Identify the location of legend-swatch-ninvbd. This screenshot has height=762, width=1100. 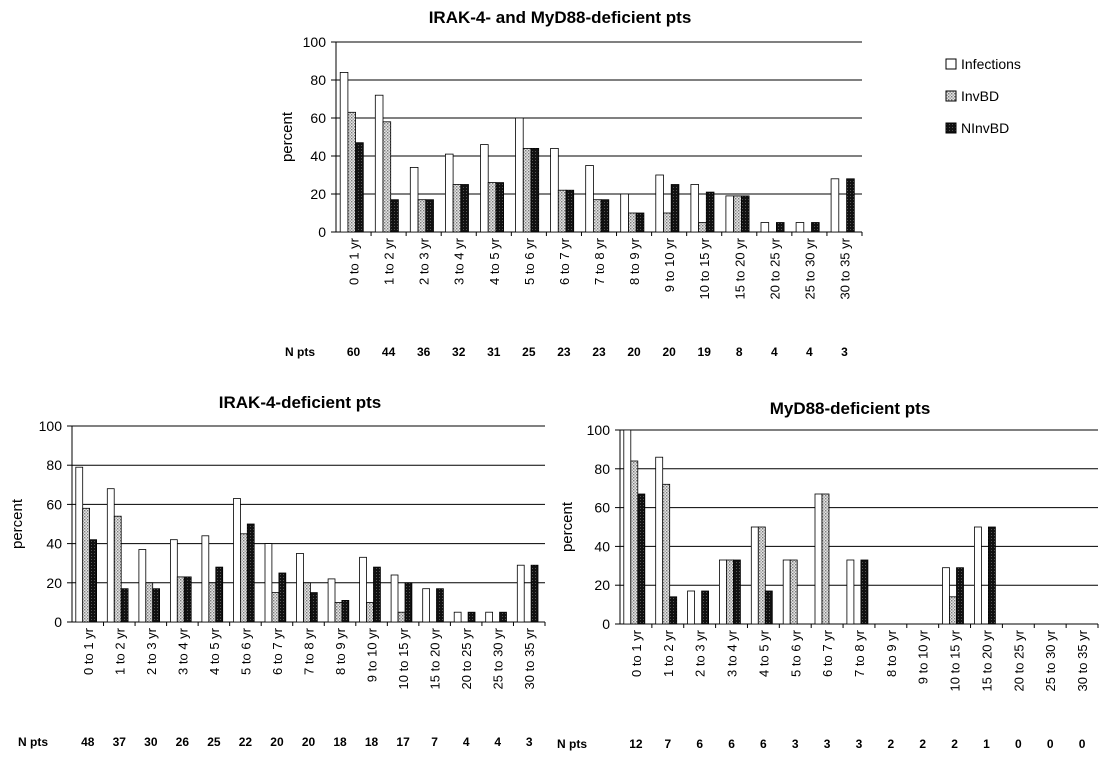
(951, 128).